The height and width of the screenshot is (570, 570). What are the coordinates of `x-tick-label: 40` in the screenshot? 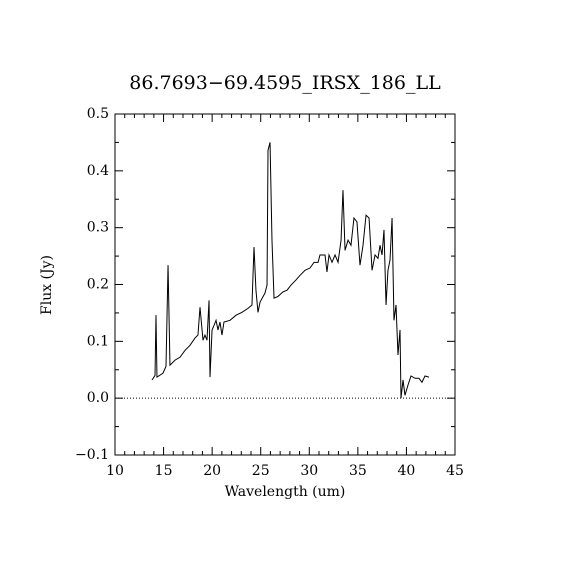 It's located at (407, 471).